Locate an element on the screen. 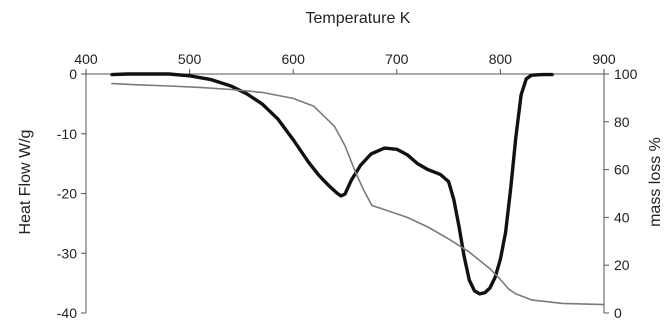 The image size is (666, 325). y-left-tick-label: -20 is located at coordinates (67, 194).